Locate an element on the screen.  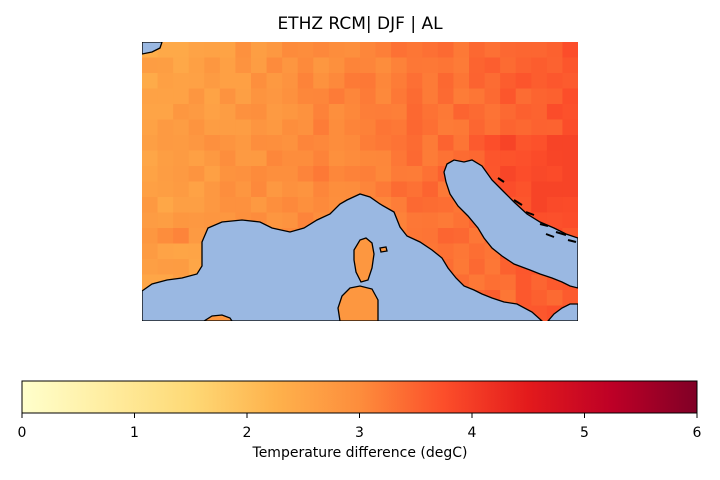
colorbar-tick-label: 0 is located at coordinates (22, 433).